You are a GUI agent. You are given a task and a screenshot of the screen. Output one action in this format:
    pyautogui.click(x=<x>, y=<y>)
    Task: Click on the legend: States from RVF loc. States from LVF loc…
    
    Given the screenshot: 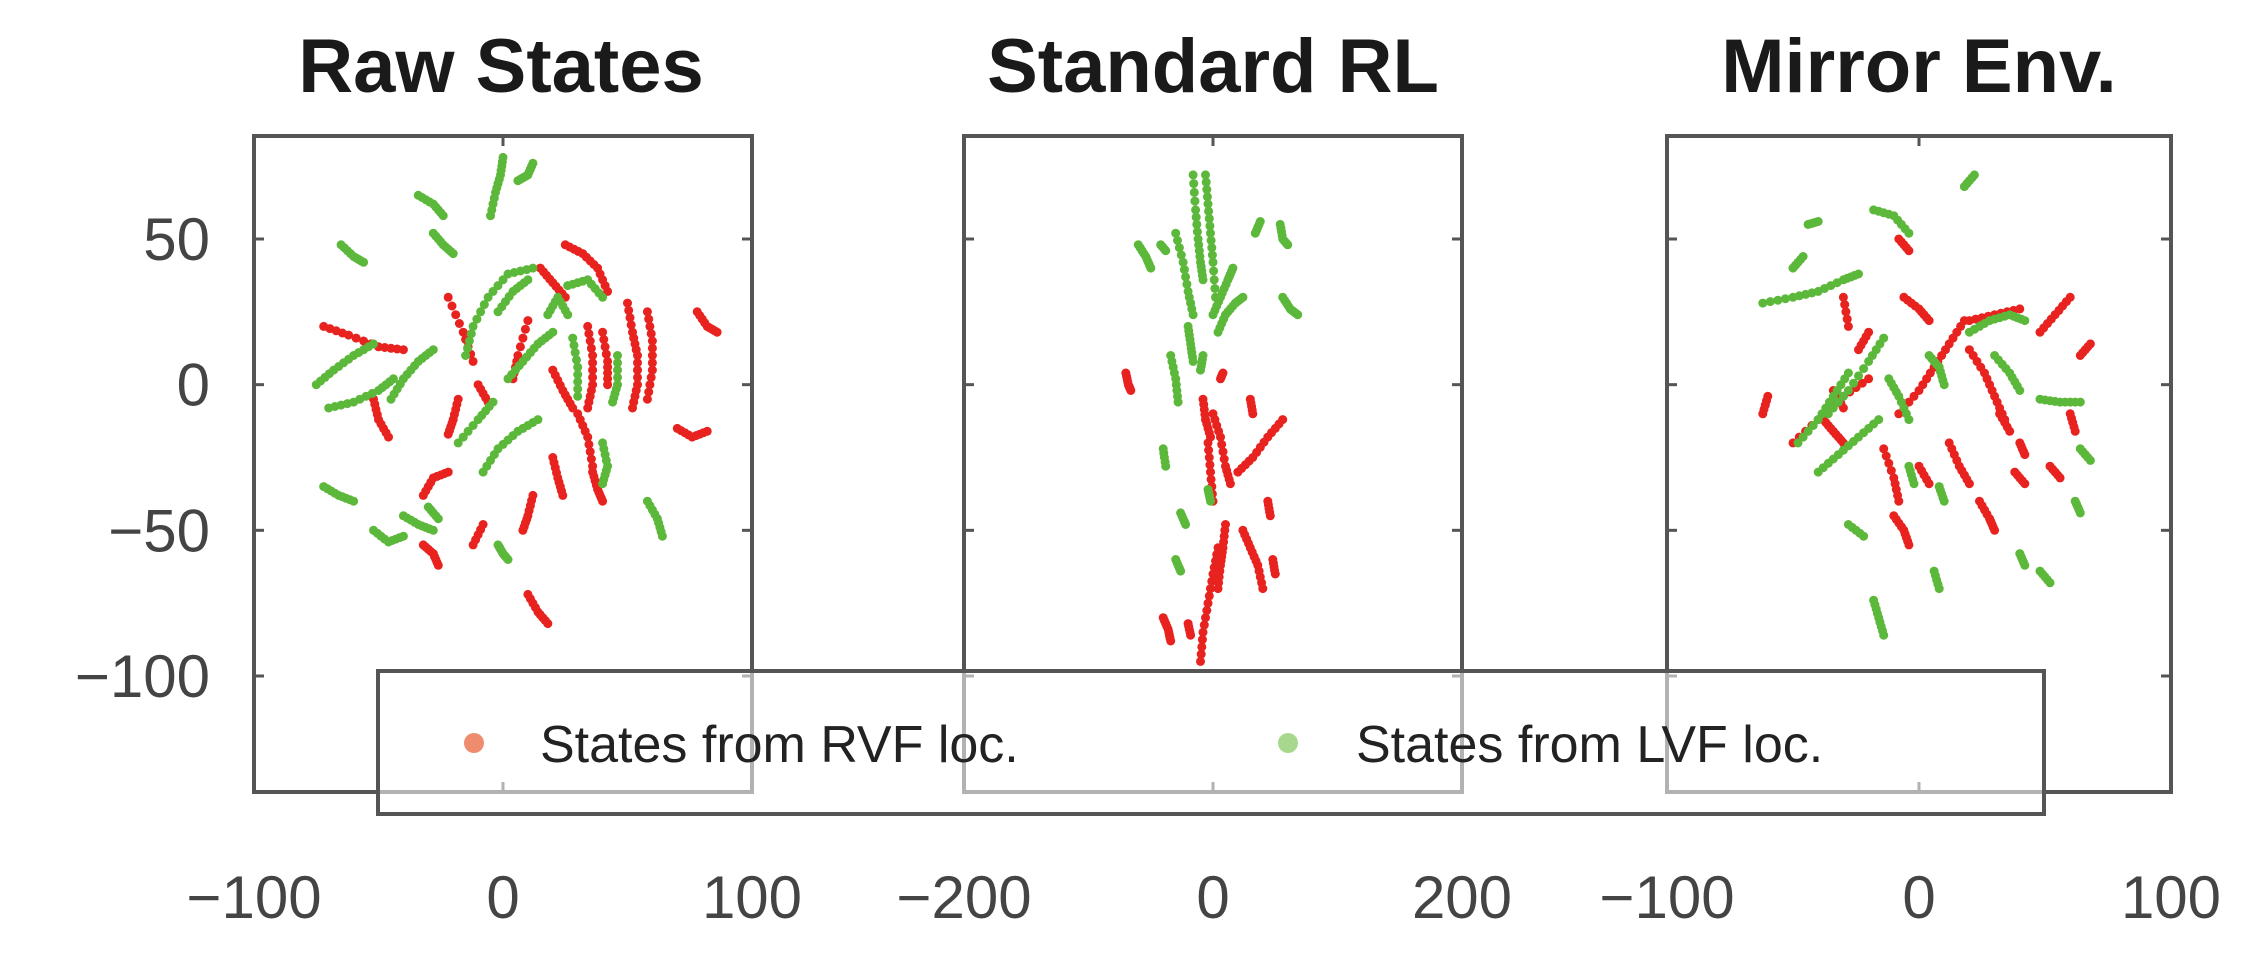 What is the action you would take?
    pyautogui.click(x=1211, y=742)
    